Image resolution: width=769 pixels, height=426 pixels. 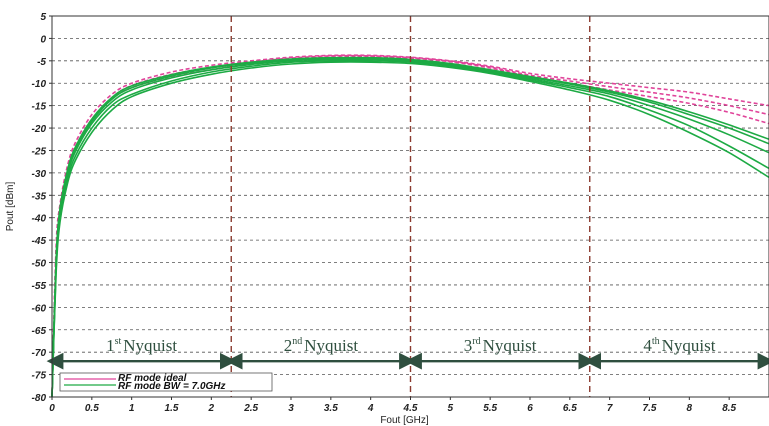 What do you see at coordinates (39, 241) in the screenshot?
I see `y-tick-label: -45` at bounding box center [39, 241].